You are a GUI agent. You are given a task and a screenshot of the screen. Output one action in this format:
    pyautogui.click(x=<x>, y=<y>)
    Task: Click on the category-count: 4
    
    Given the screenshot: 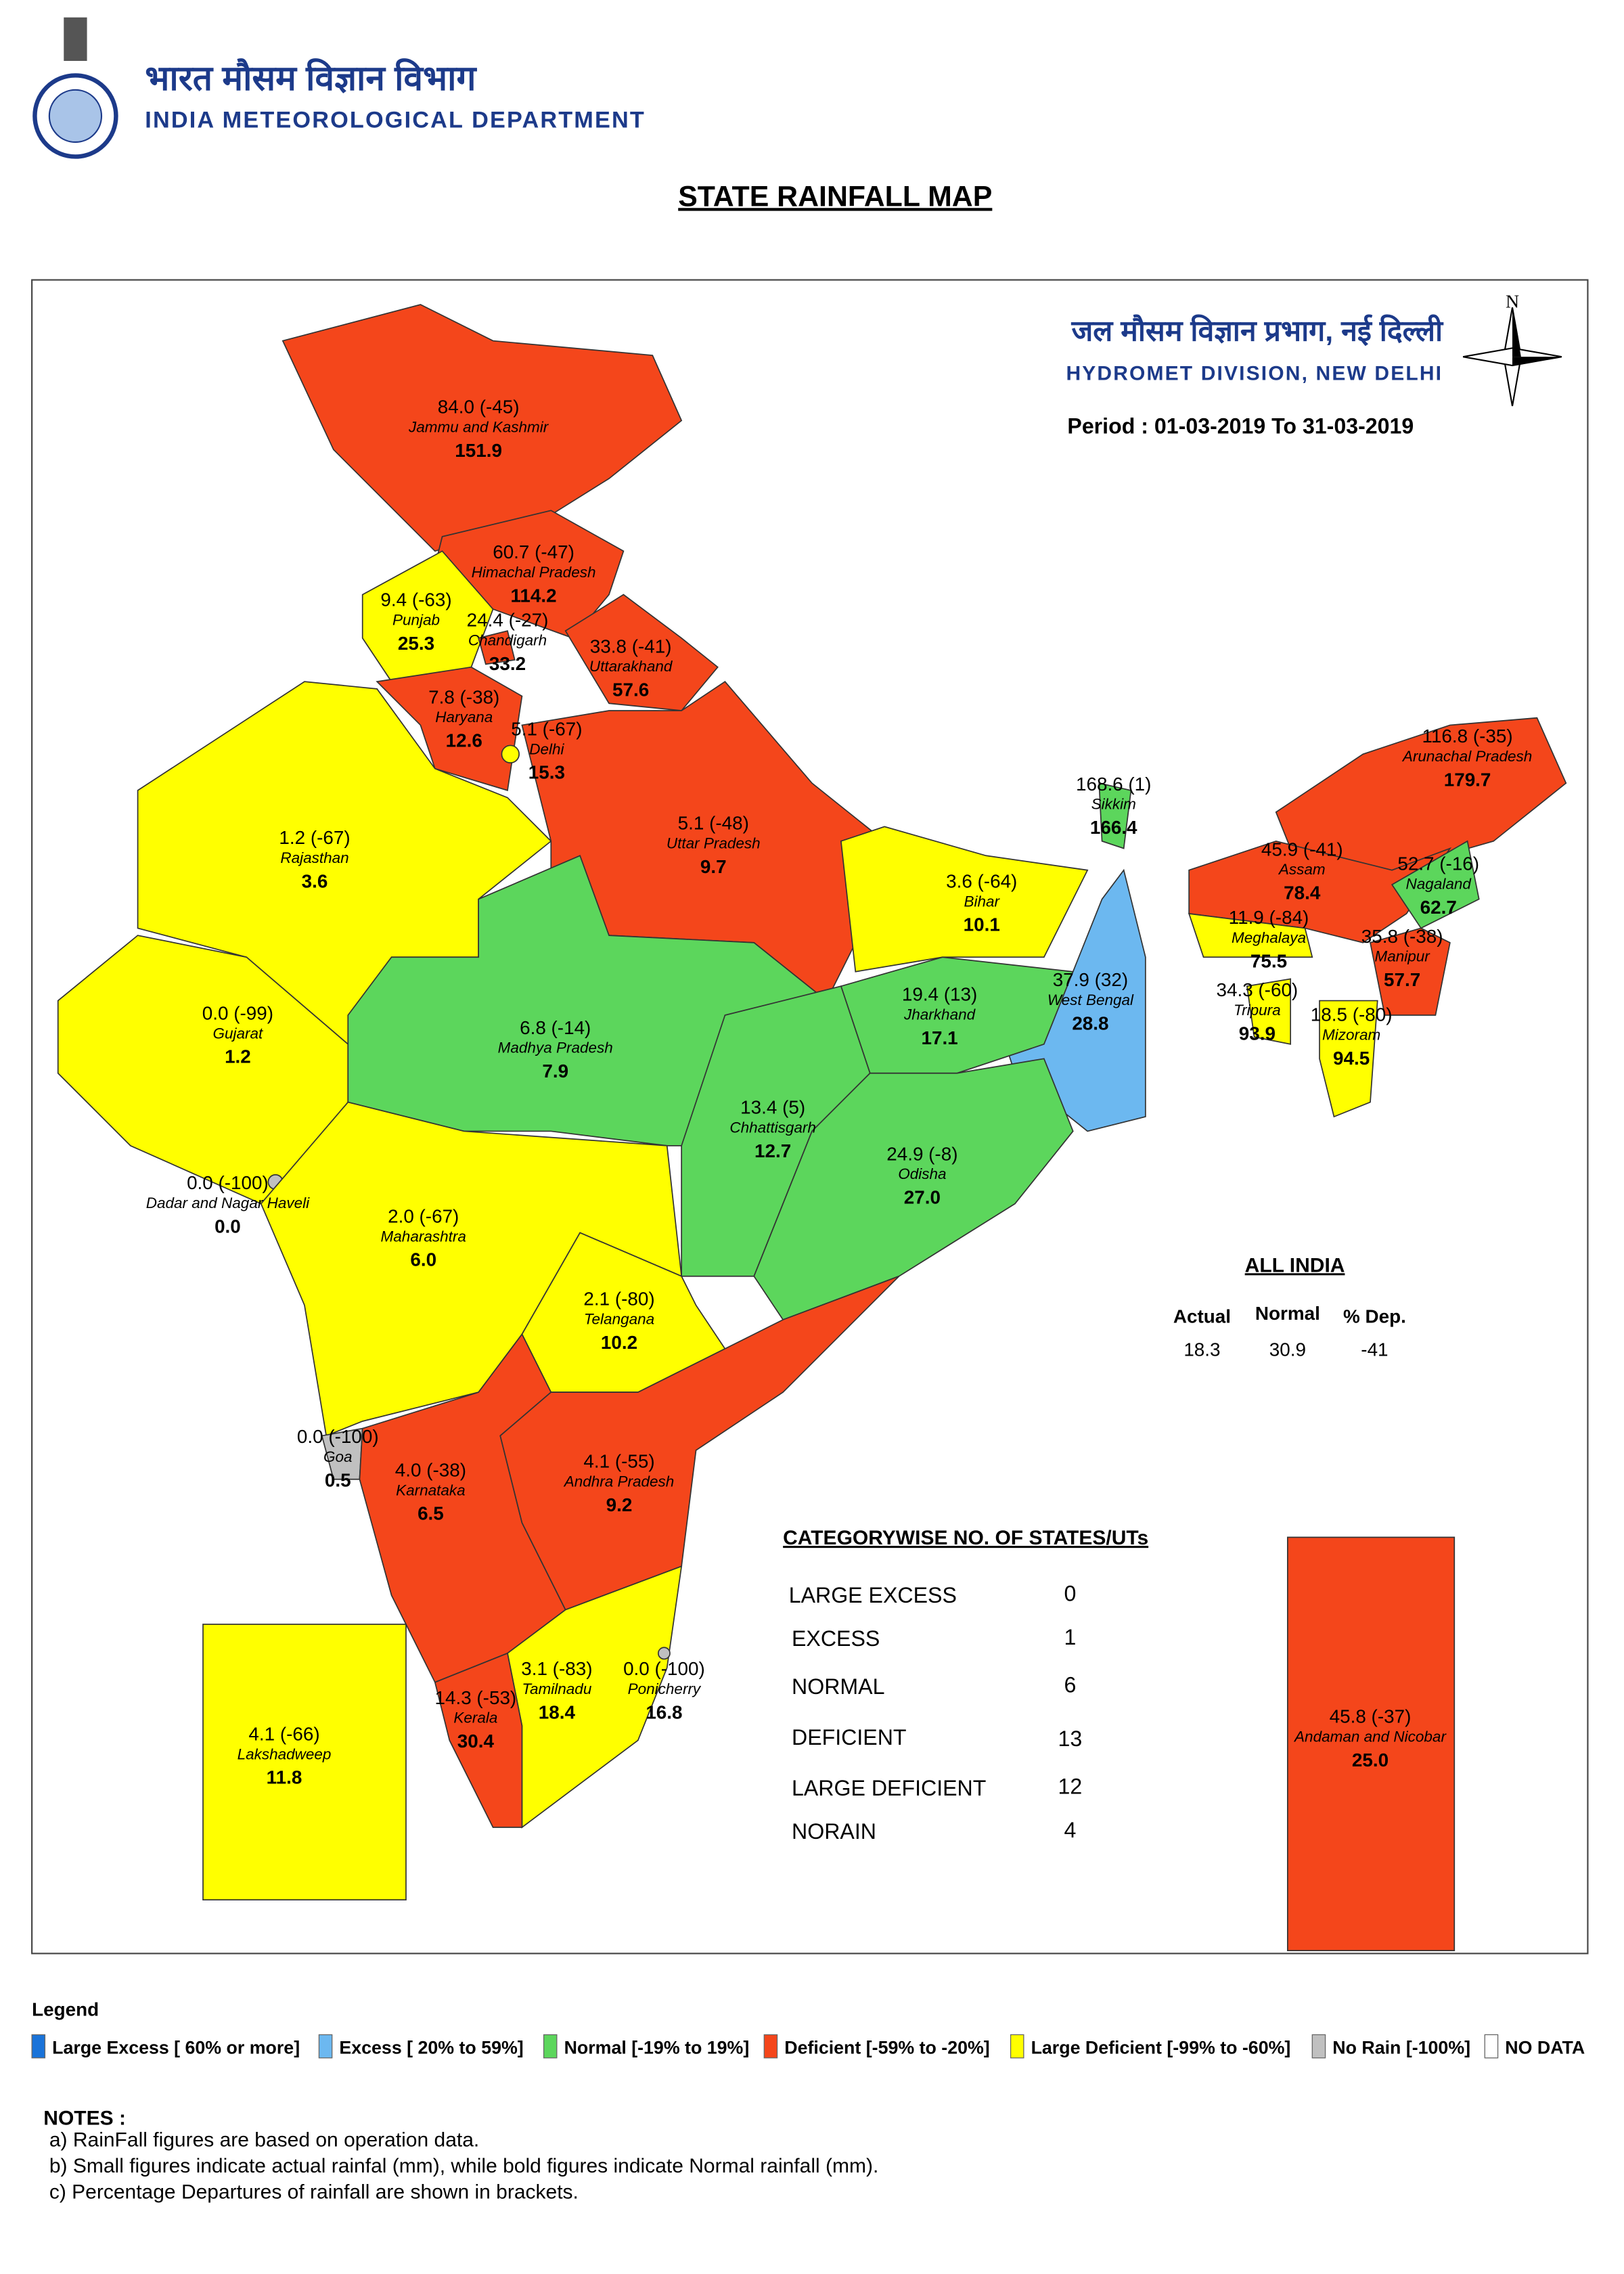 What is the action you would take?
    pyautogui.click(x=1070, y=1830)
    